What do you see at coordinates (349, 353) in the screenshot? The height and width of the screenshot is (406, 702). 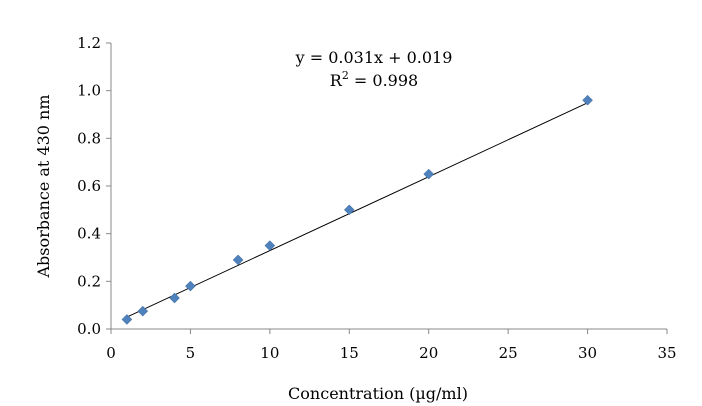 I see `x-tick-label: 15` at bounding box center [349, 353].